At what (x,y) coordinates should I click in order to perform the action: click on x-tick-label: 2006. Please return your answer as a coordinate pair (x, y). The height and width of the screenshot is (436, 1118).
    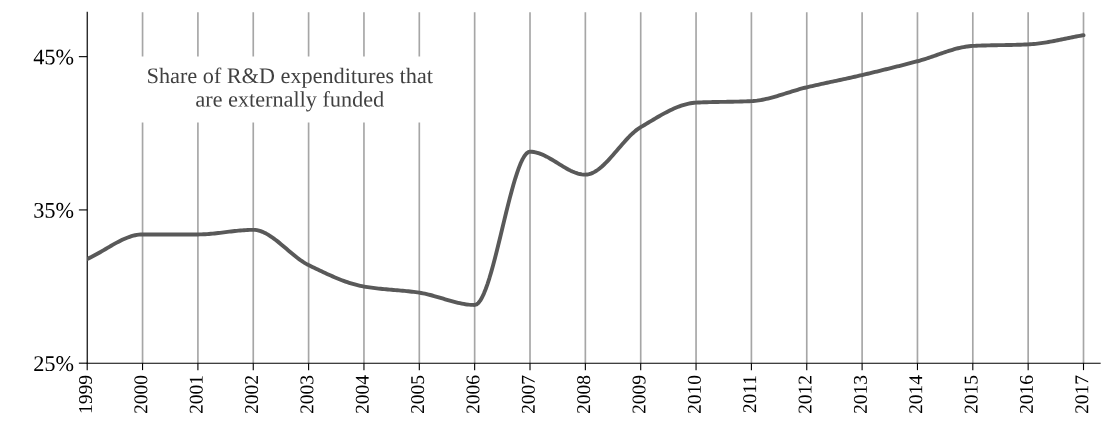
    Looking at the image, I should click on (473, 394).